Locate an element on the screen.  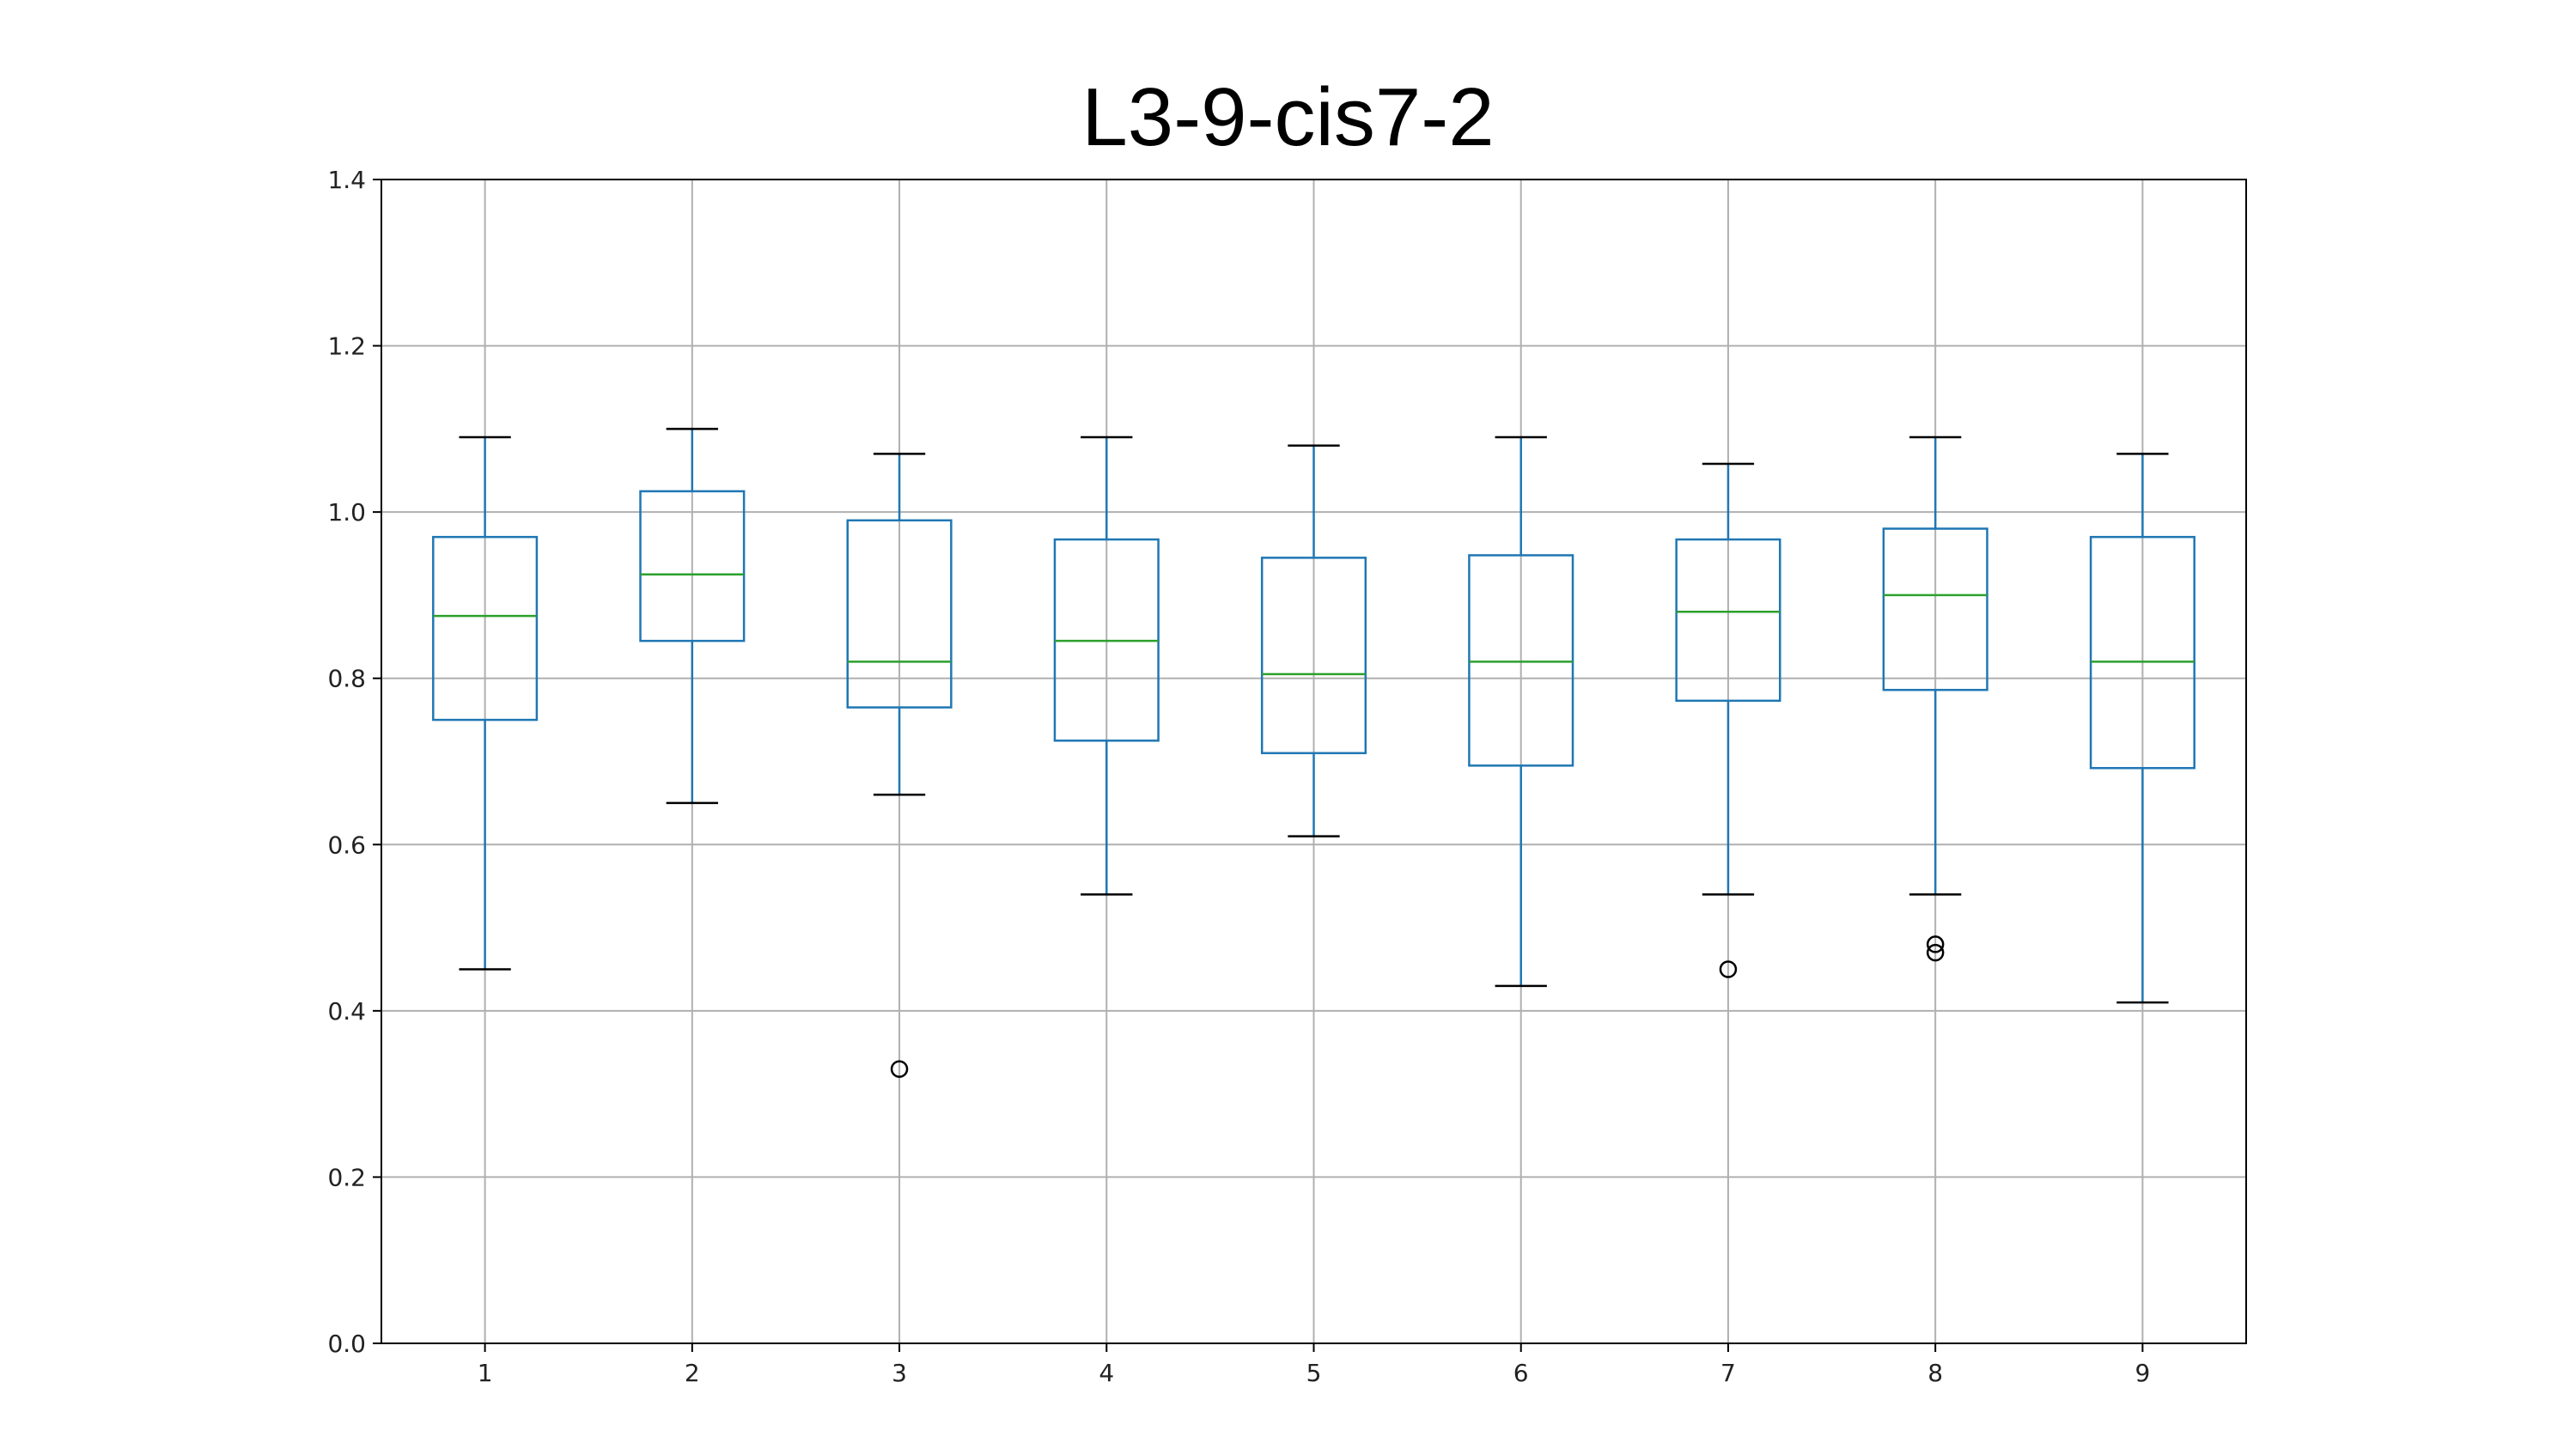
chart-title: L3-9-cis7-2 is located at coordinates (1288, 117).